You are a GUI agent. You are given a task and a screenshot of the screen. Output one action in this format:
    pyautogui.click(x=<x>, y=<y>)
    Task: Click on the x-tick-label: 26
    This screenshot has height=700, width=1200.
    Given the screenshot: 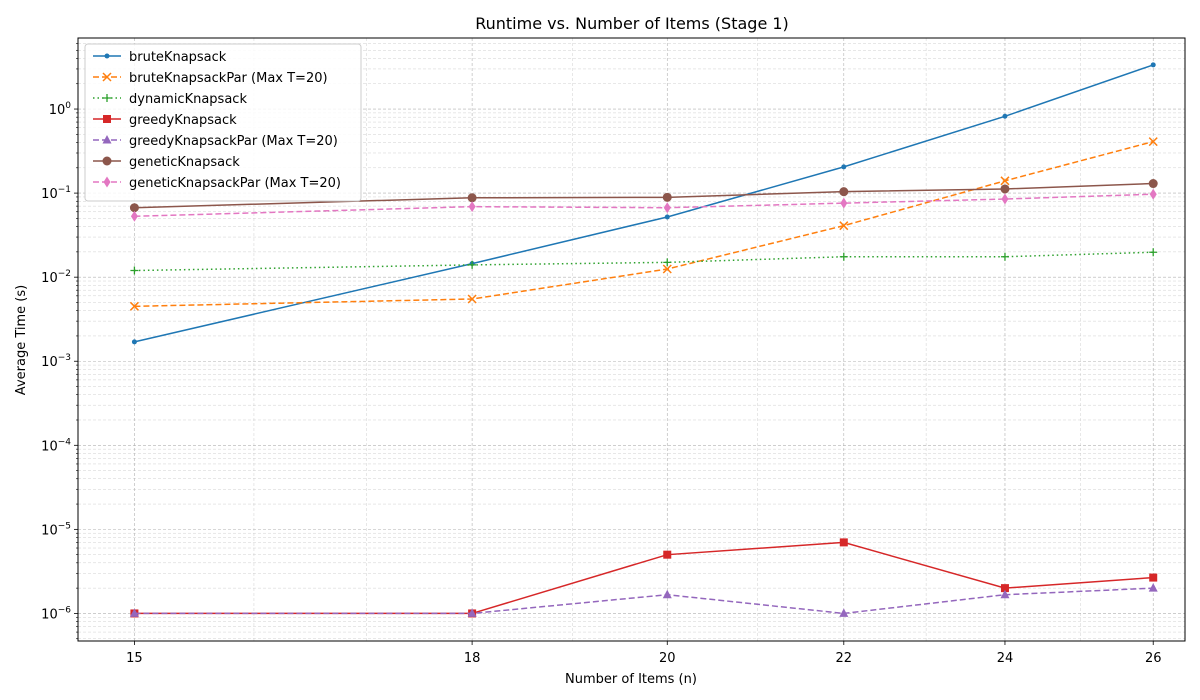 What is the action you would take?
    pyautogui.click(x=1153, y=658)
    